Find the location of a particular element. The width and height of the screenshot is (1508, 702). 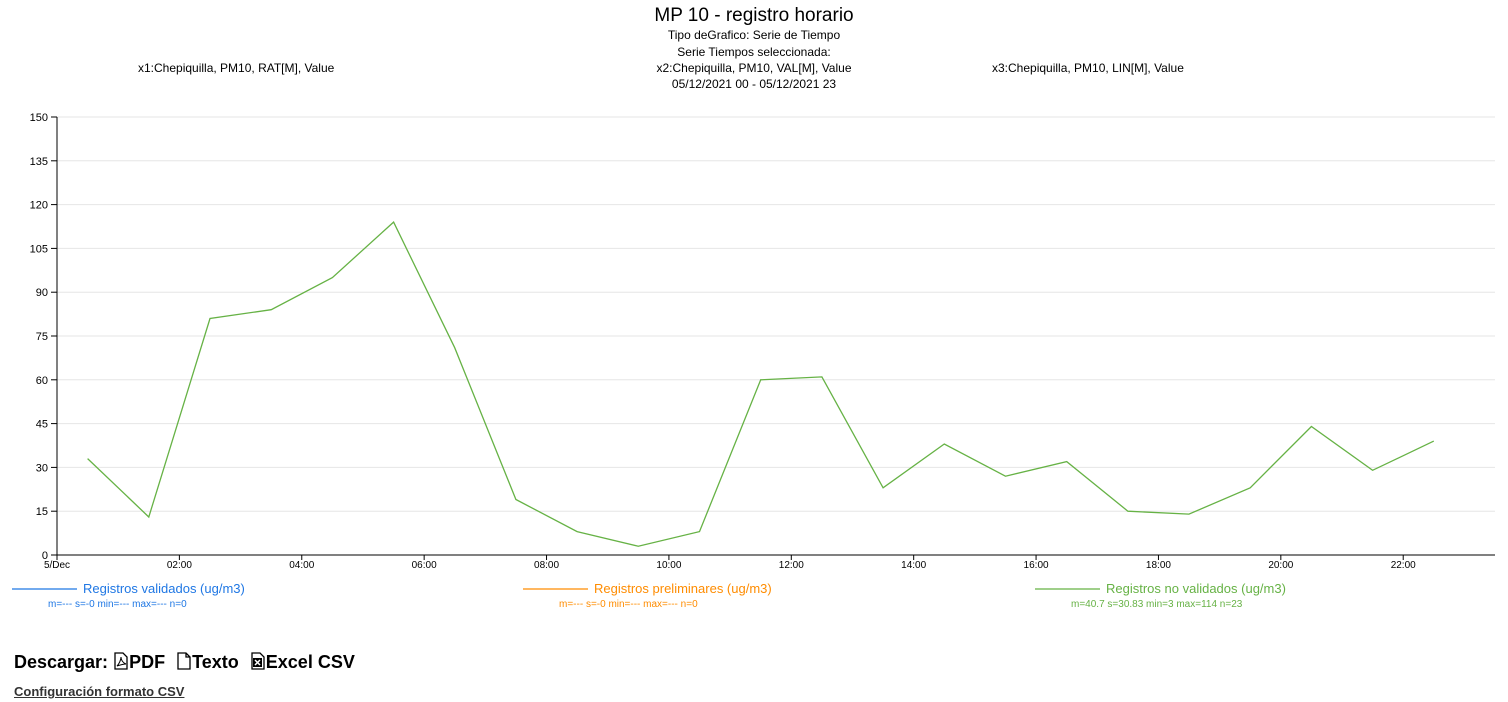

x-tick-label: 02:00 is located at coordinates (179, 565).